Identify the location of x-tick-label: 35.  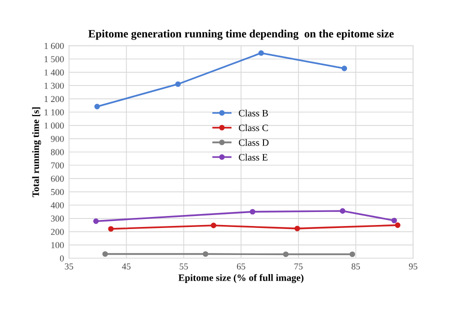
(69, 266).